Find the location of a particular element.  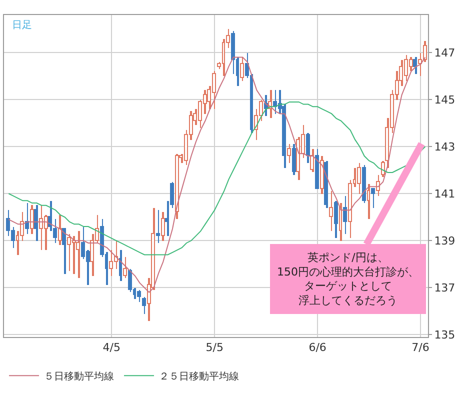

x-tick-label: 6/6 is located at coordinates (317, 347).